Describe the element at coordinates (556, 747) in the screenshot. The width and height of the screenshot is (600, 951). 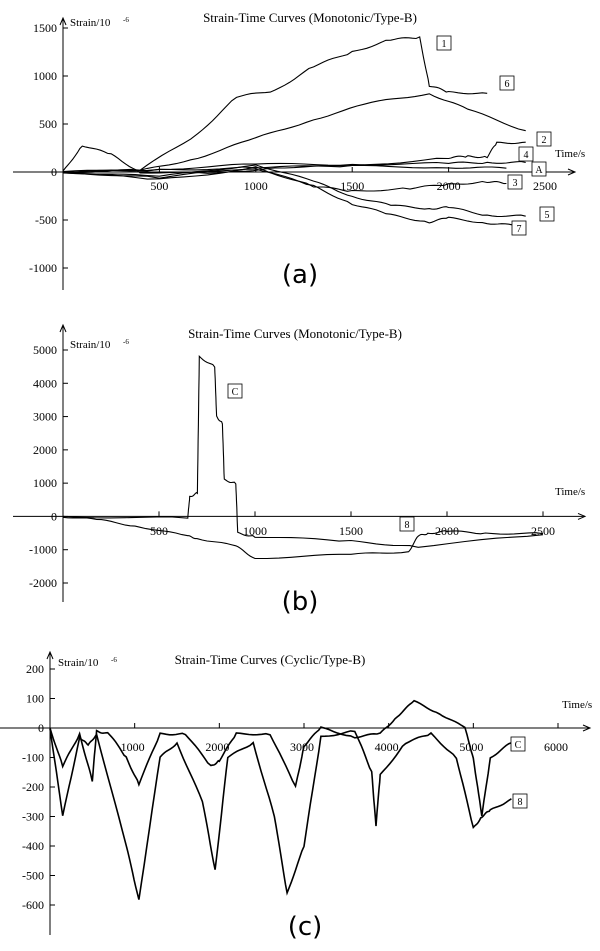
I see `x-tick-label: 6000` at that location.